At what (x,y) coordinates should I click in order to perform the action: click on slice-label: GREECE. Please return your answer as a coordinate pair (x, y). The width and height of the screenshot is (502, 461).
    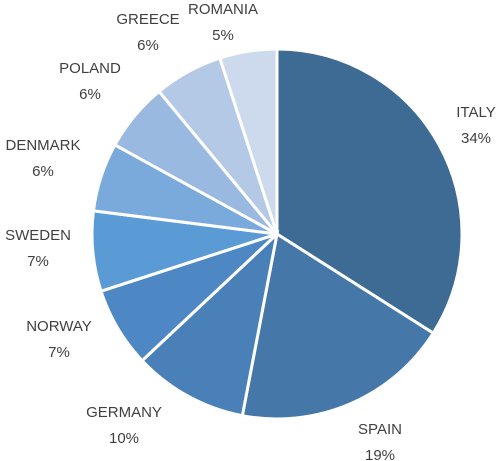
    Looking at the image, I should click on (147, 19).